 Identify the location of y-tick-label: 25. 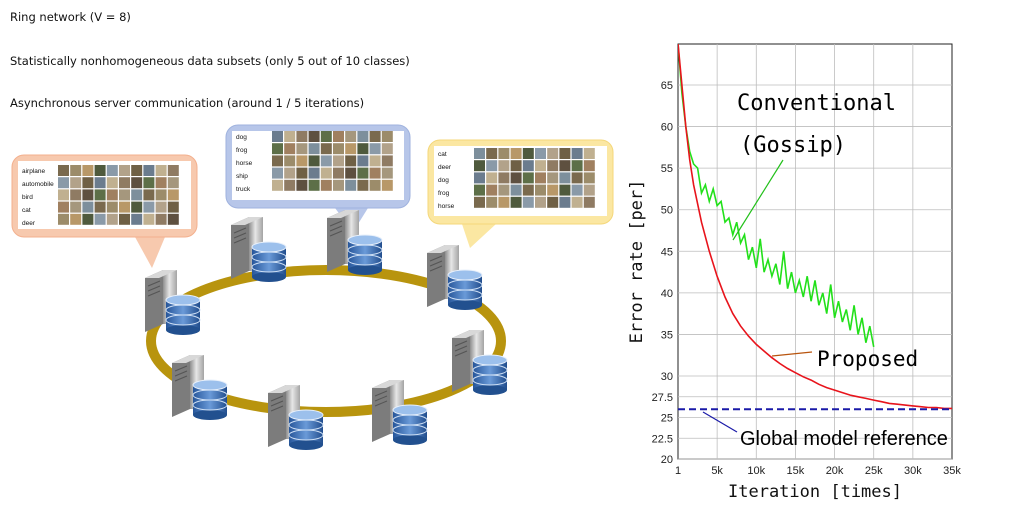
(667, 419).